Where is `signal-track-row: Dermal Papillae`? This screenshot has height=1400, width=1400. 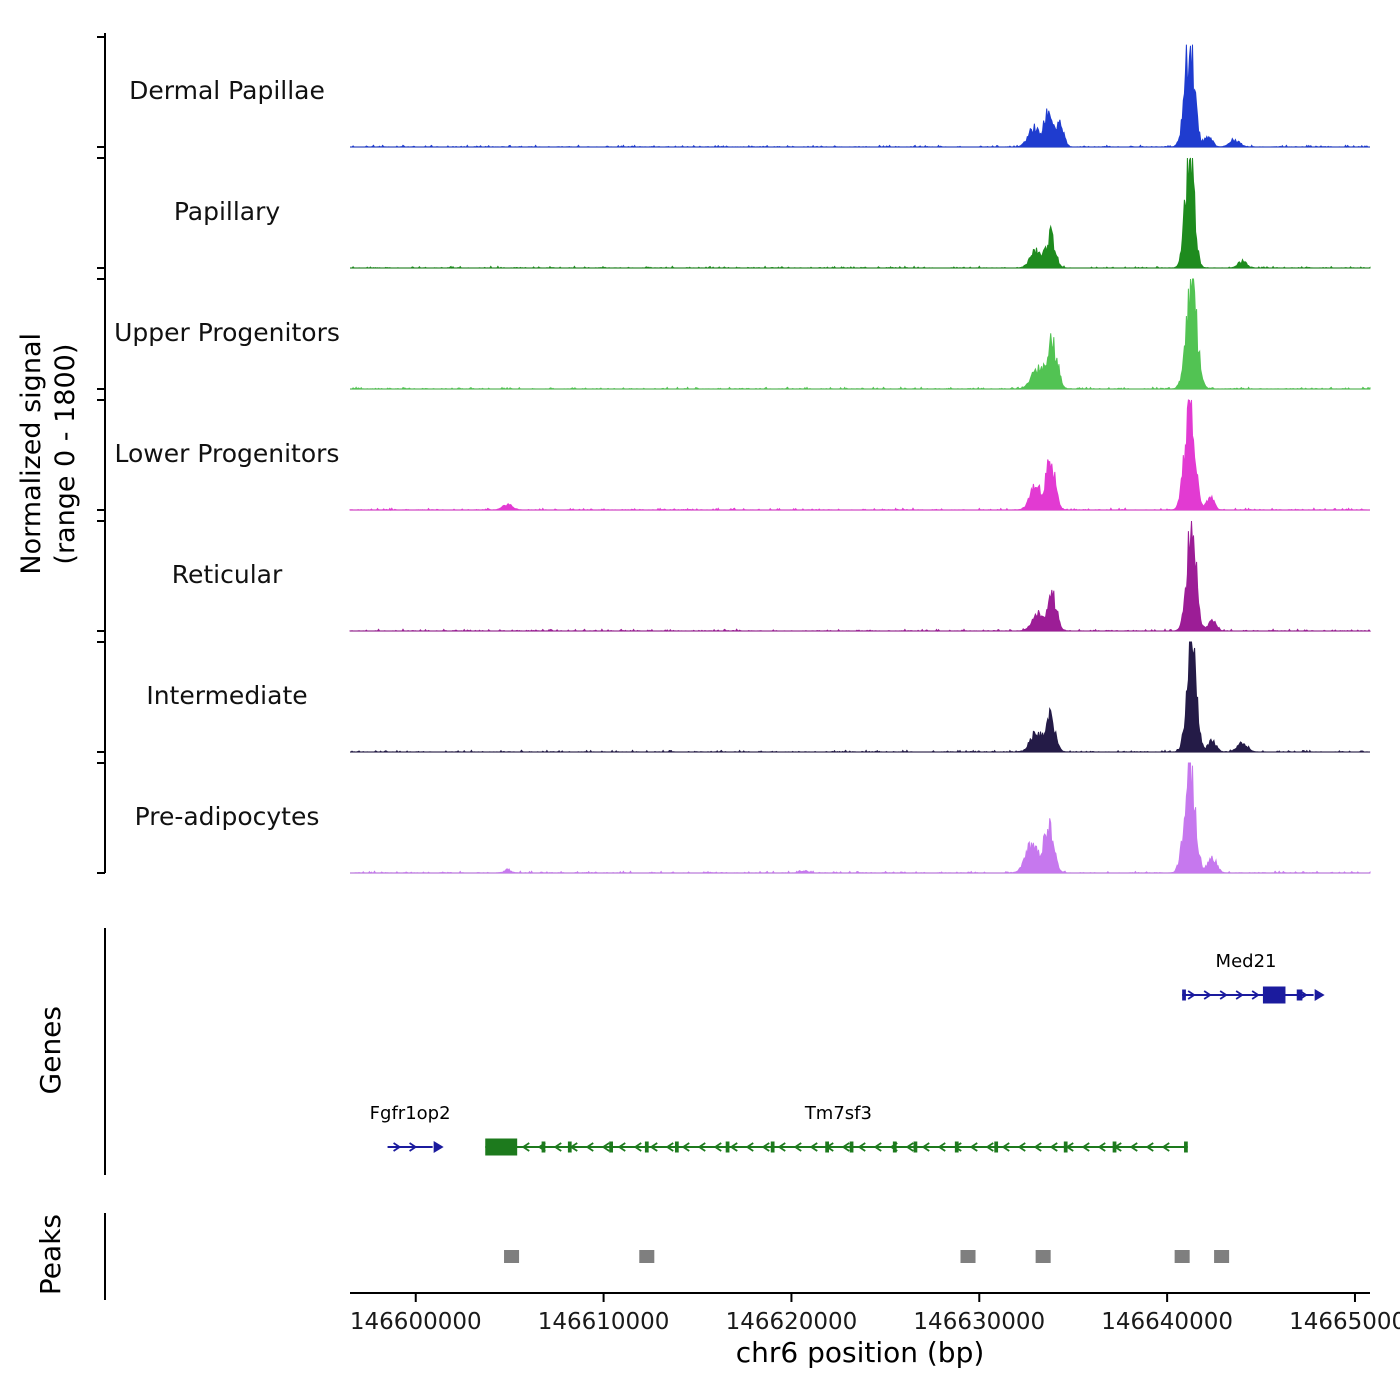 signal-track-row: Dermal Papillae is located at coordinates (700, 91).